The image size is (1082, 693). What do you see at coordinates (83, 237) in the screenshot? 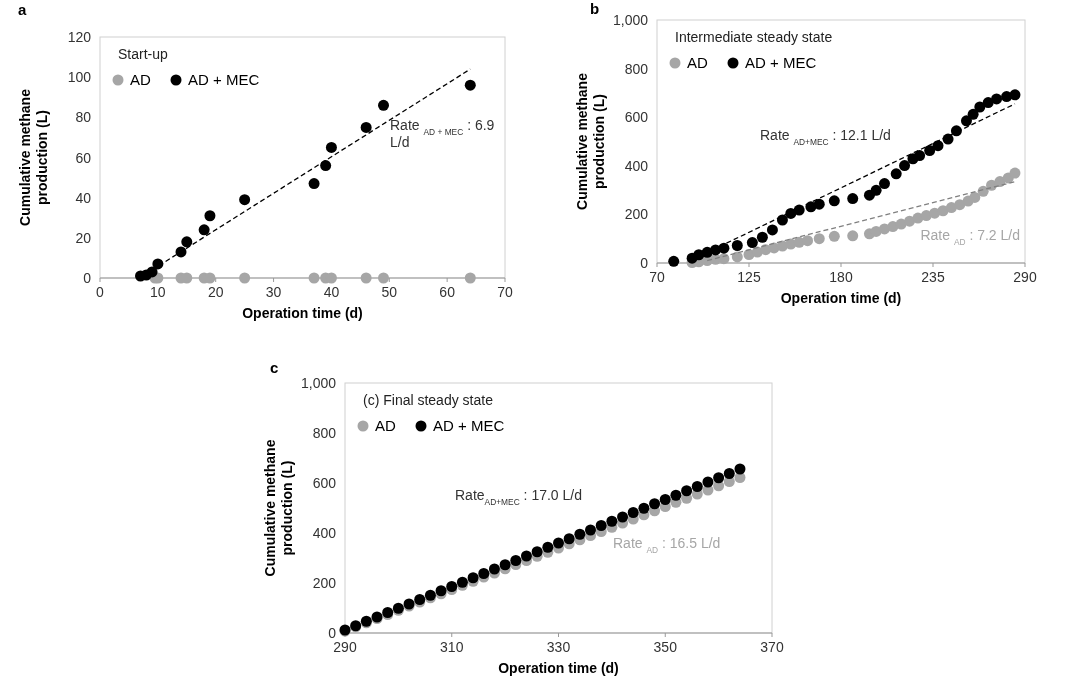
I see `y-tick-label: 20` at bounding box center [83, 237].